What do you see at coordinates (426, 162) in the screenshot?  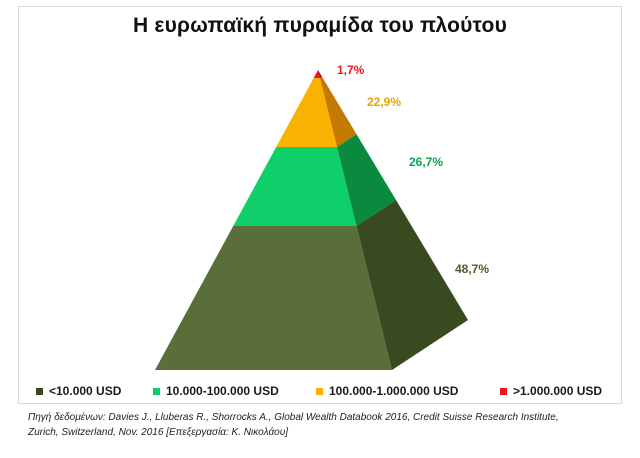 I see `data-label-10k-100k: 26,7%` at bounding box center [426, 162].